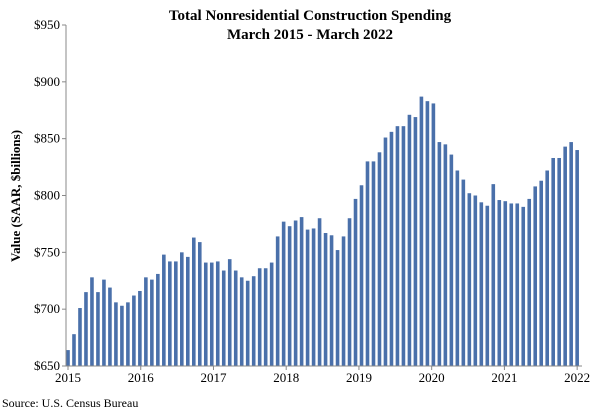 The image size is (600, 413). What do you see at coordinates (68, 377) in the screenshot?
I see `x-tick-label: 2015` at bounding box center [68, 377].